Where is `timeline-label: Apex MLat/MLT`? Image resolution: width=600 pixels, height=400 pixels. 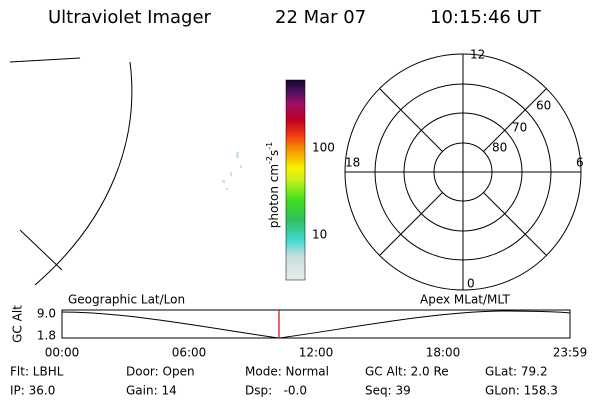 timeline-label: Apex MLat/MLT is located at coordinates (465, 300).